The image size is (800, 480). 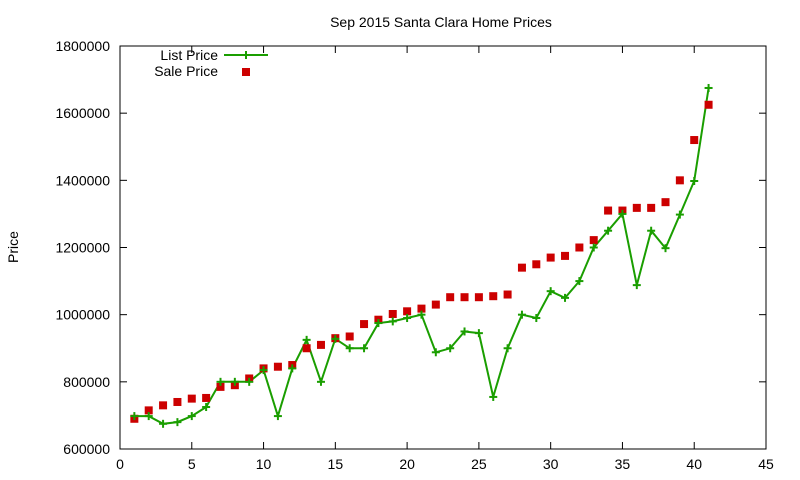 What do you see at coordinates (82, 113) in the screenshot?
I see `y-tick-label: 1600000` at bounding box center [82, 113].